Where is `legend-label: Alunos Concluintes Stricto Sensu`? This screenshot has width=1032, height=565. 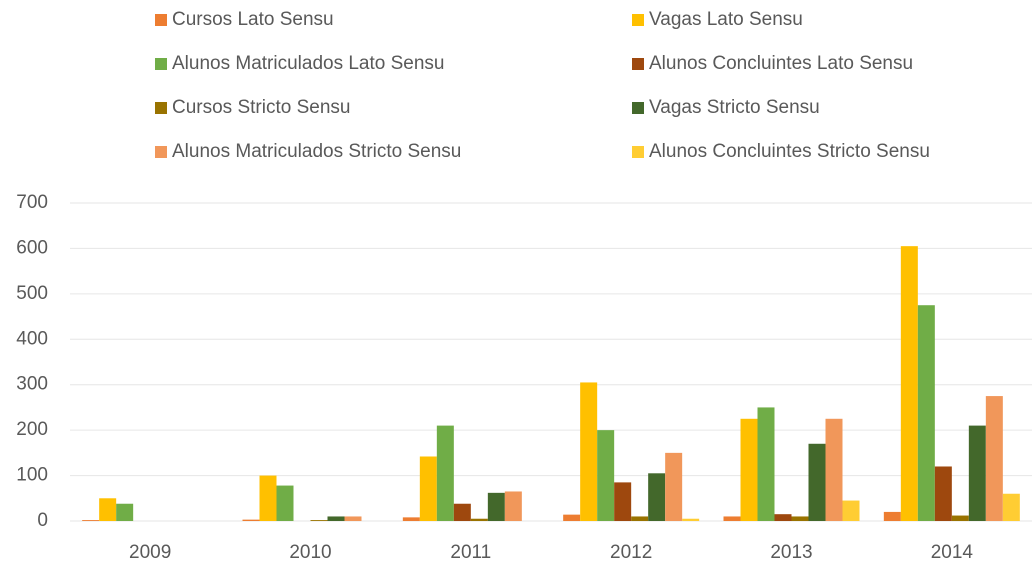 legend-label: Alunos Concluintes Stricto Sensu is located at coordinates (789, 151).